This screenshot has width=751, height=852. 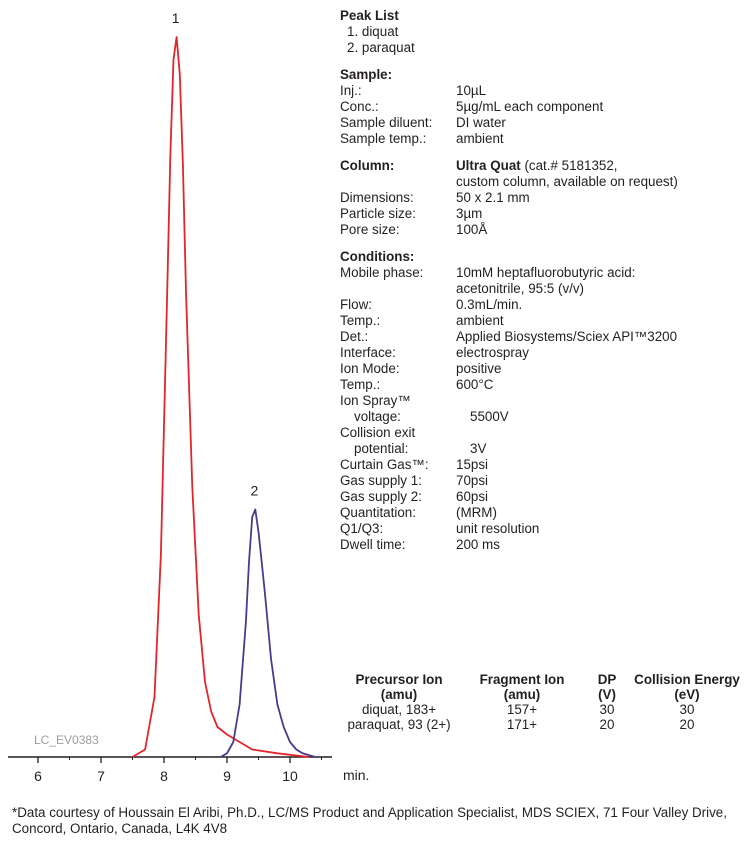 I want to click on param-row: Dwell time: 200 ms, so click(x=544, y=545).